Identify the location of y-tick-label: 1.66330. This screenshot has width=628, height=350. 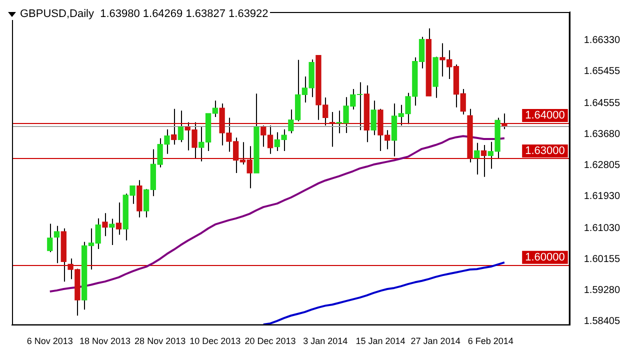
(602, 40).